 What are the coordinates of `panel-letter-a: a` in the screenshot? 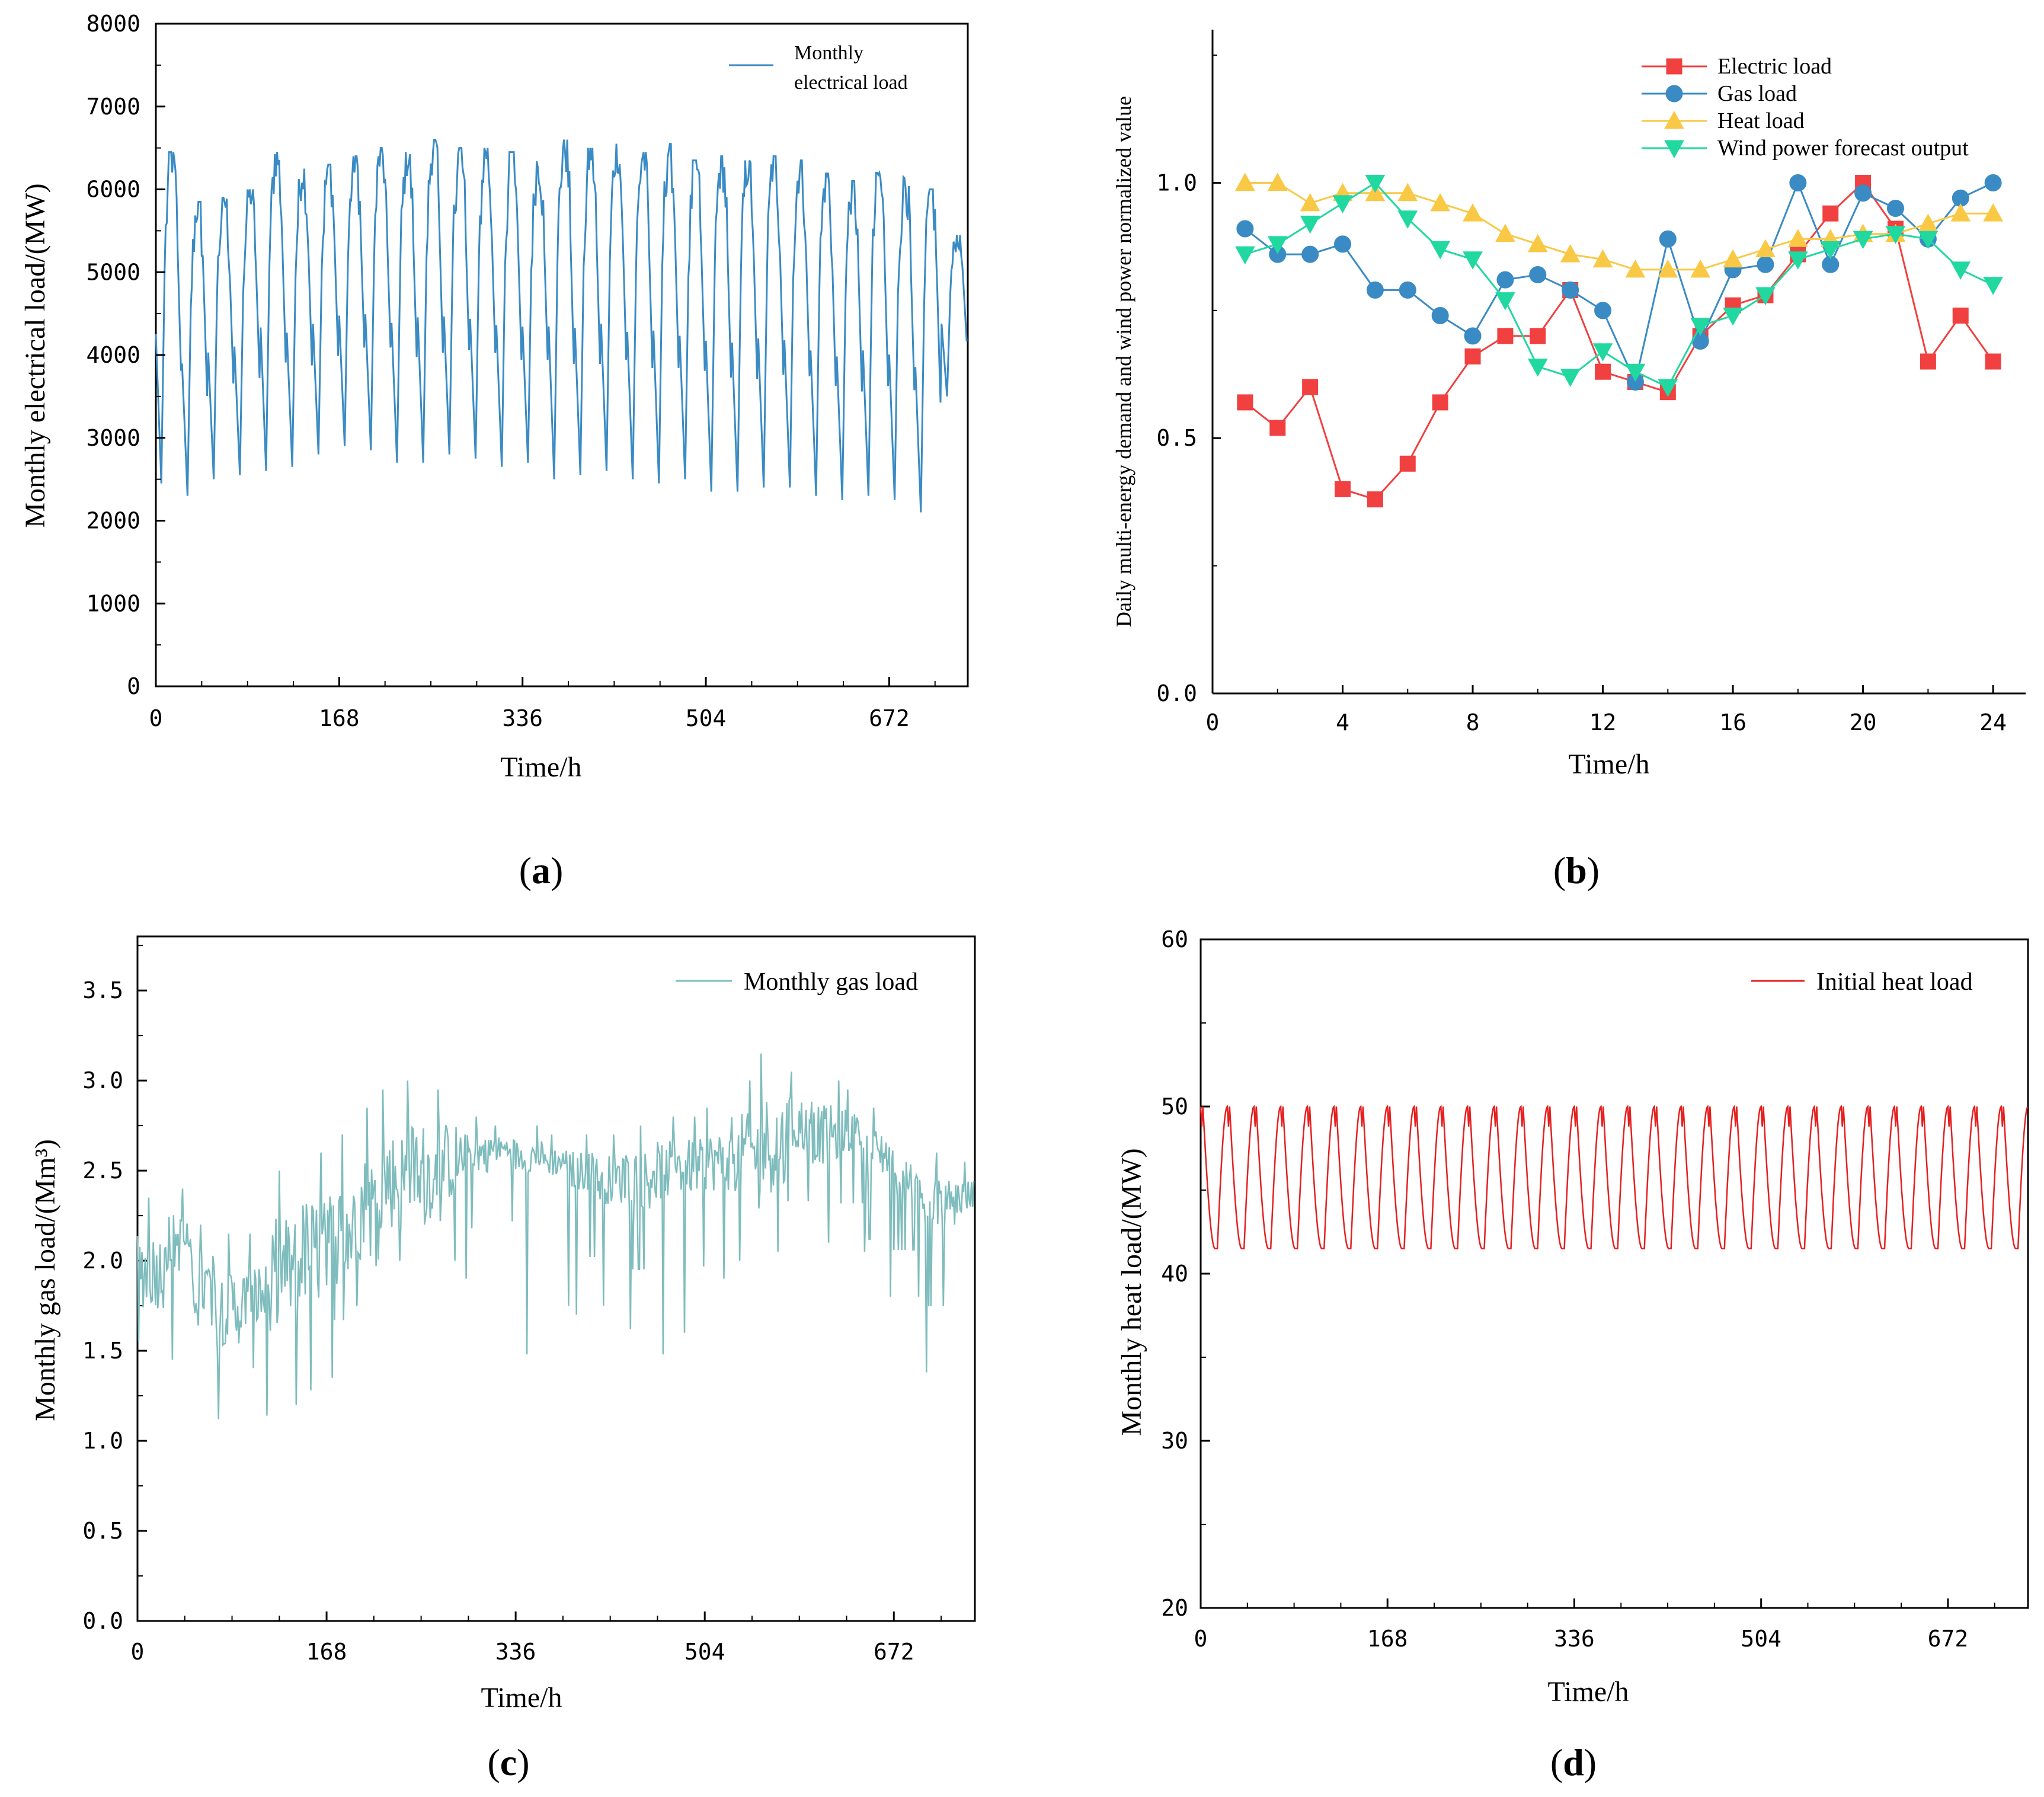 It's located at (542, 870).